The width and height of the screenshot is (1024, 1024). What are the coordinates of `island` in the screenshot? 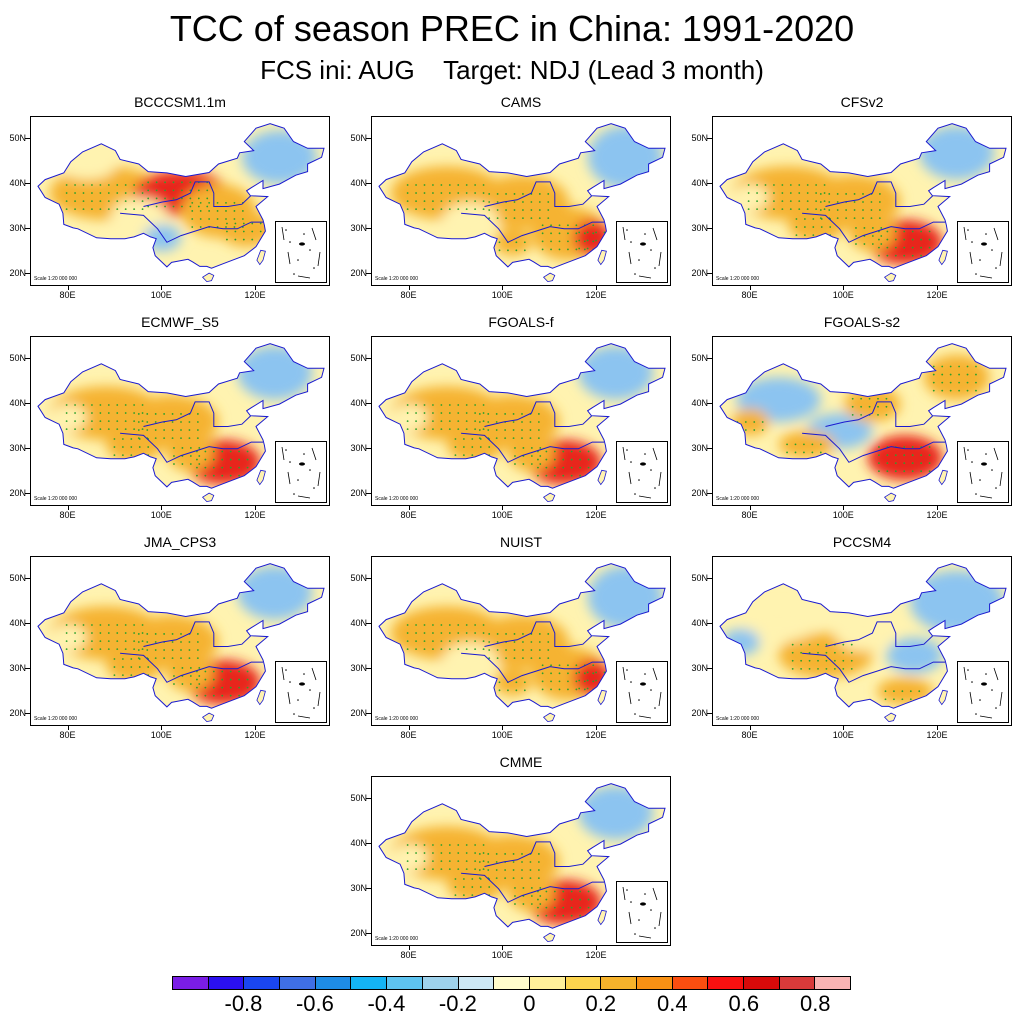 It's located at (602, 257).